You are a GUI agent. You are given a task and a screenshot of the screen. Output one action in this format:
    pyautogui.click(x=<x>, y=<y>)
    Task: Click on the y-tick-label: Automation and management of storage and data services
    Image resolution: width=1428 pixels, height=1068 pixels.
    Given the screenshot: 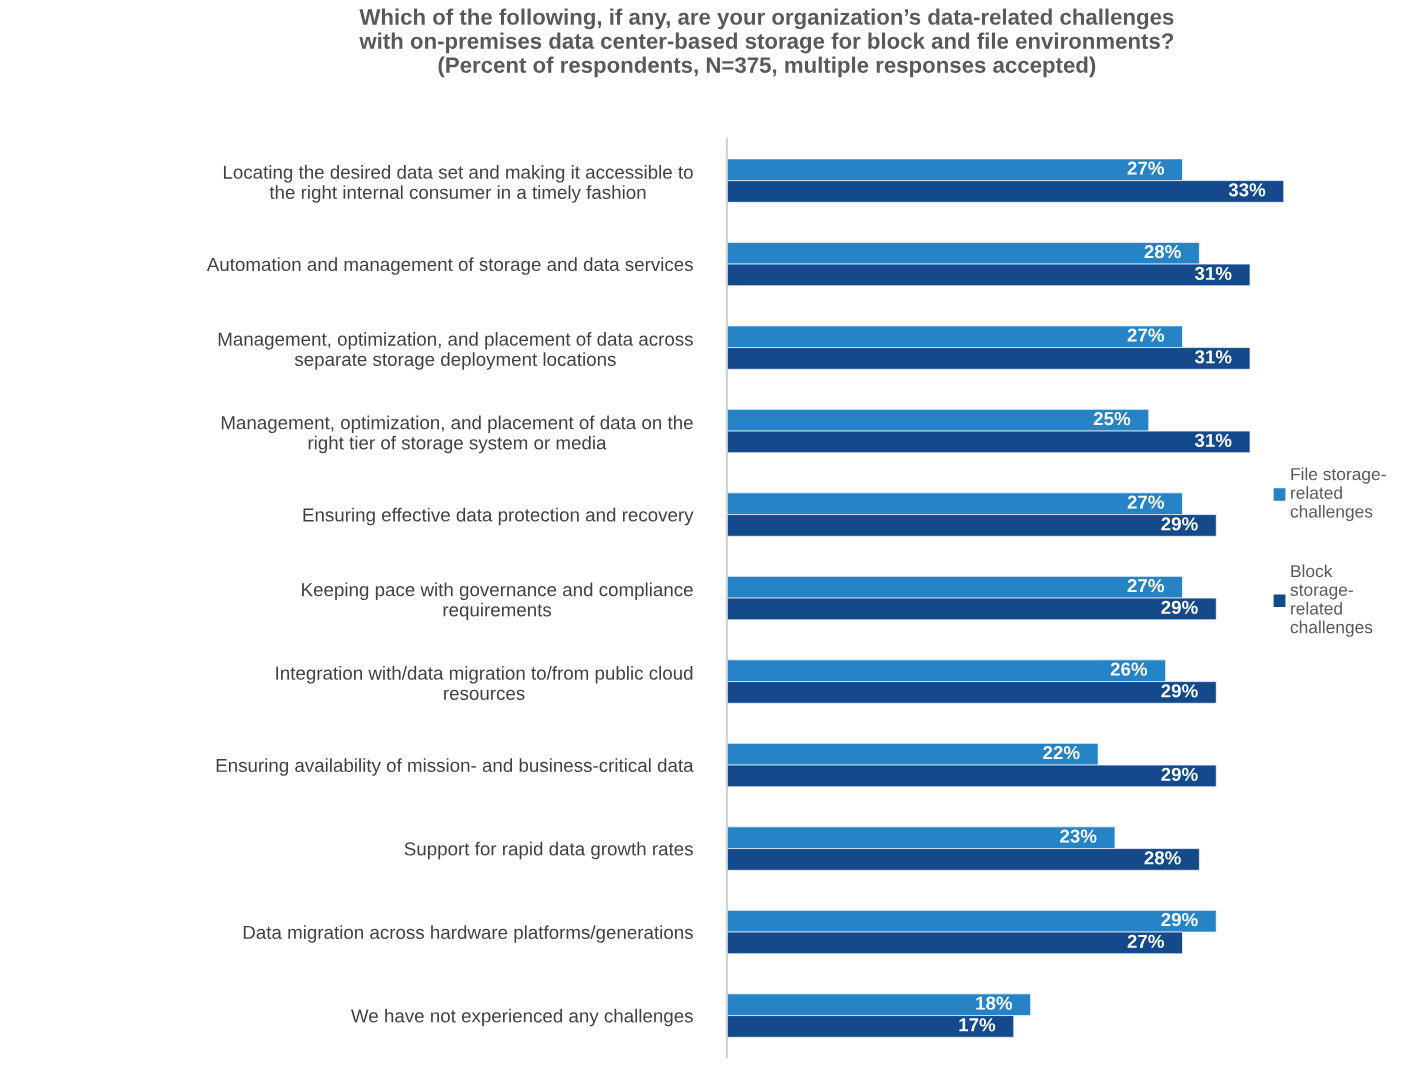 What is the action you would take?
    pyautogui.click(x=449, y=266)
    